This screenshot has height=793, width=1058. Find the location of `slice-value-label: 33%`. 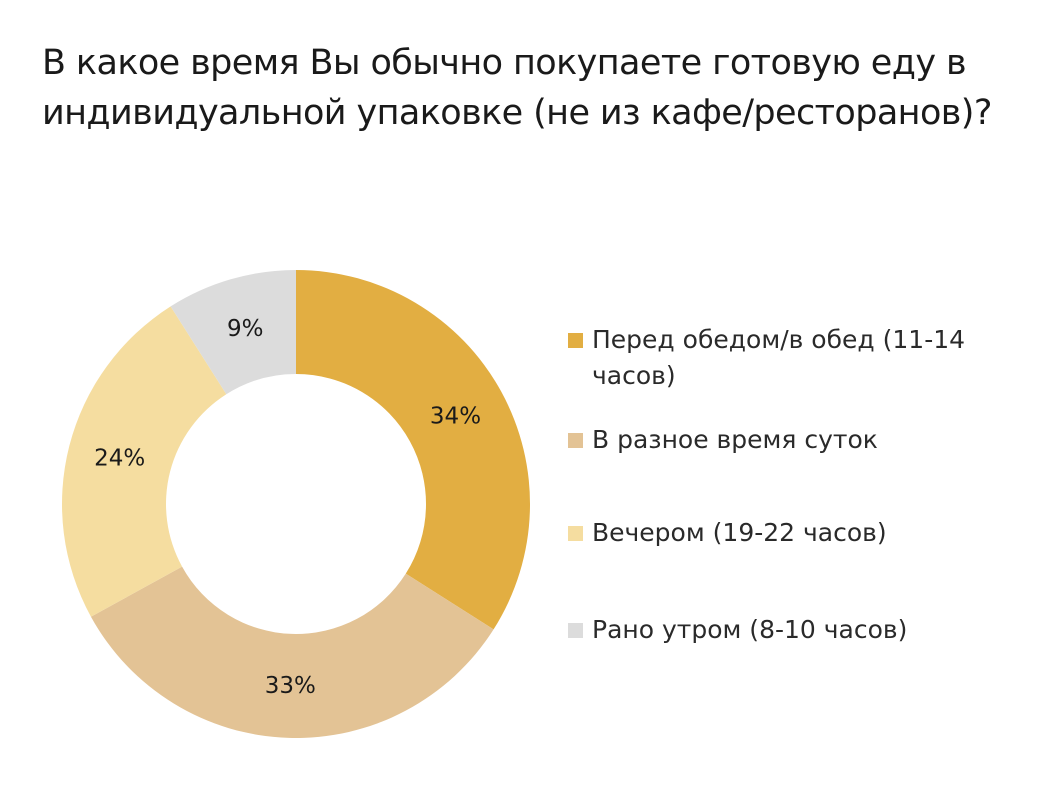

slice-value-label: 33% is located at coordinates (290, 686).